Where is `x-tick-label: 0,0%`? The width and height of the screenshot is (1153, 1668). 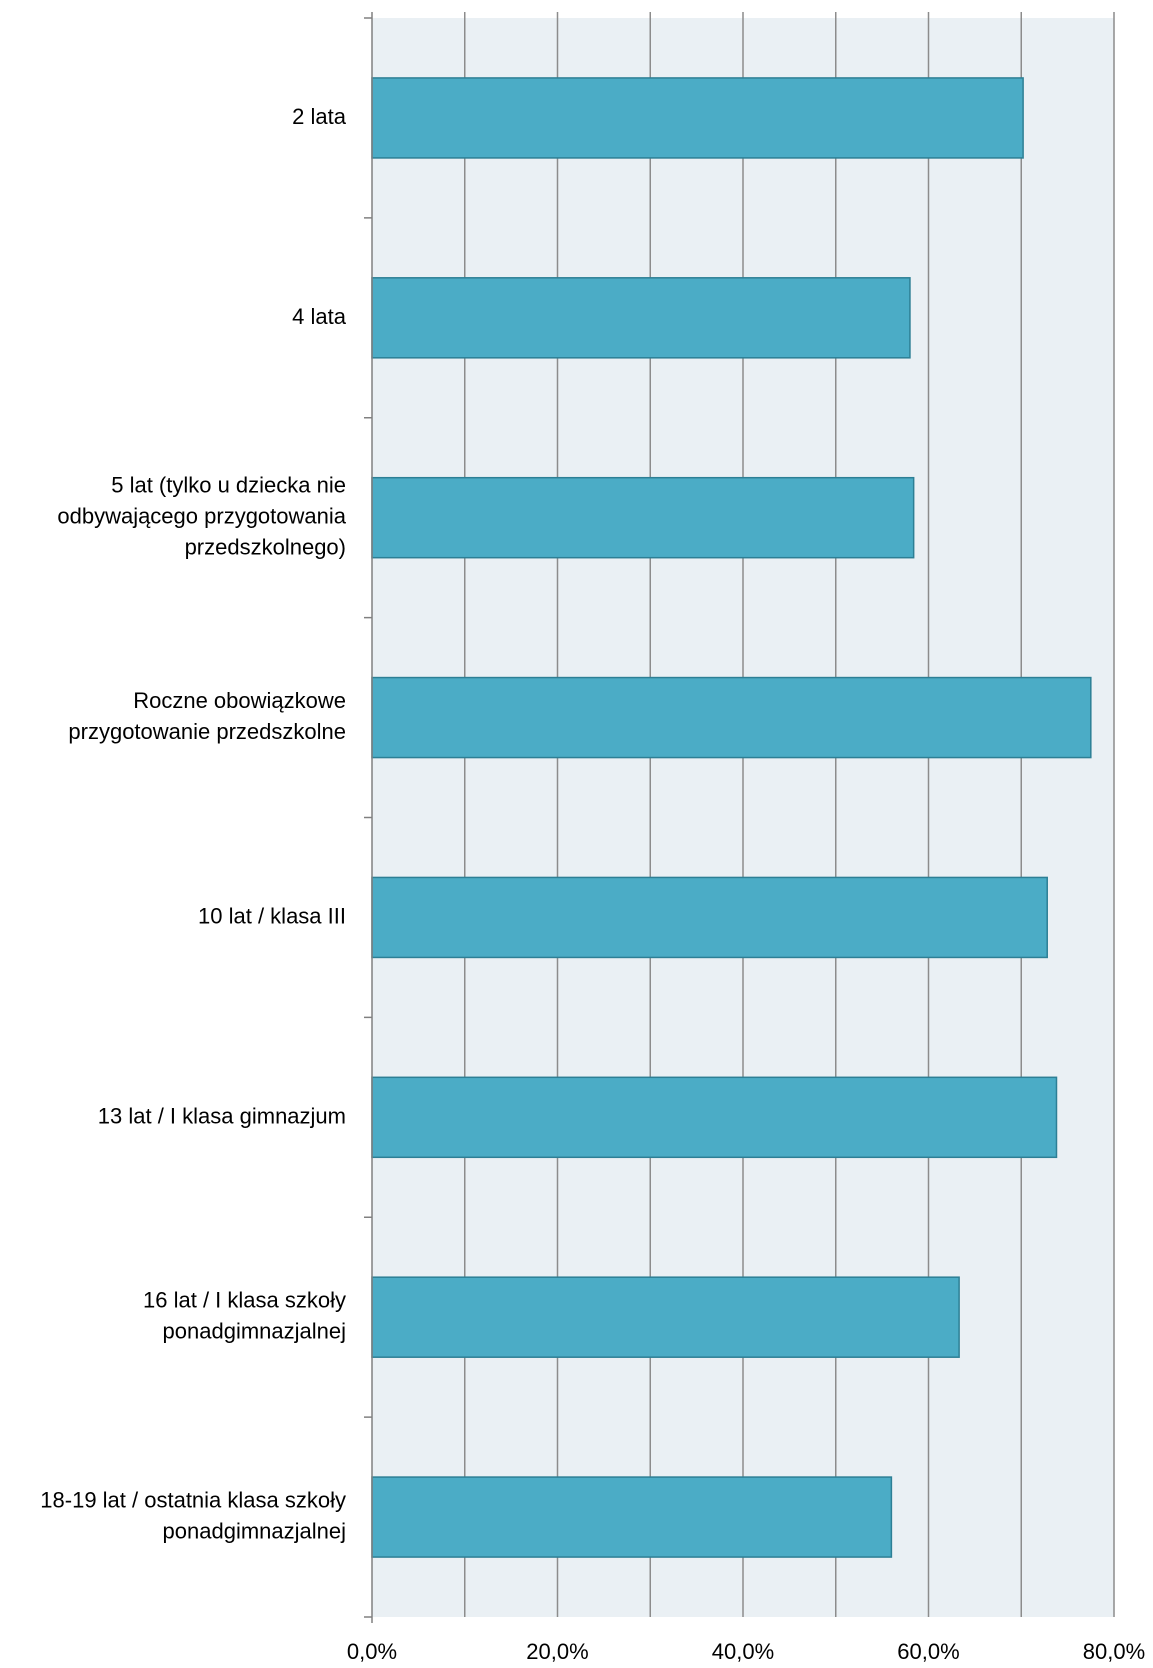
x-tick-label: 0,0% is located at coordinates (372, 1651).